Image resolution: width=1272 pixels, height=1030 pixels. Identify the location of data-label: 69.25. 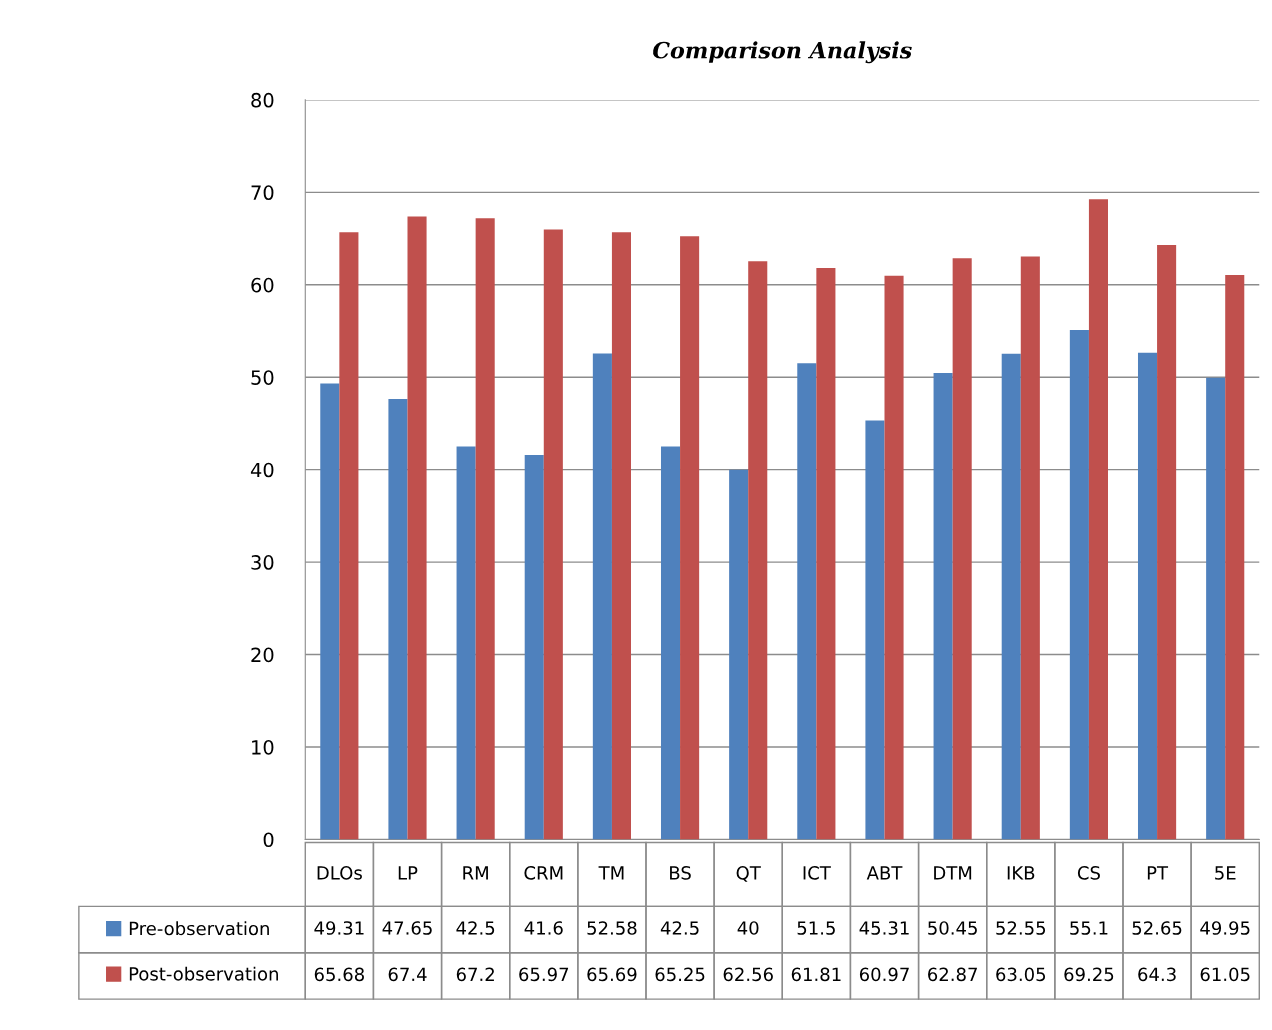
(1089, 974).